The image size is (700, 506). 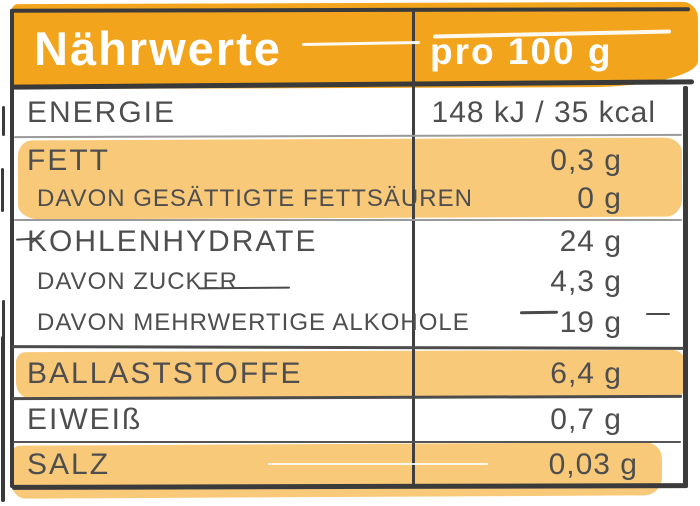 What do you see at coordinates (349, 160) in the screenshot?
I see `table-row-fett: FETT 0,3 g` at bounding box center [349, 160].